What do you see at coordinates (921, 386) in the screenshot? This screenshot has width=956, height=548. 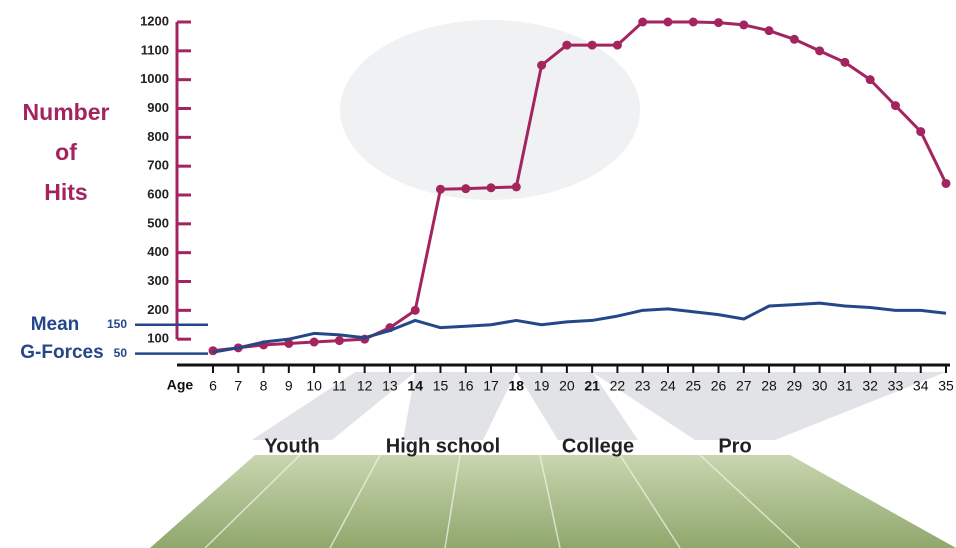 I see `x-tick-label: 34` at bounding box center [921, 386].